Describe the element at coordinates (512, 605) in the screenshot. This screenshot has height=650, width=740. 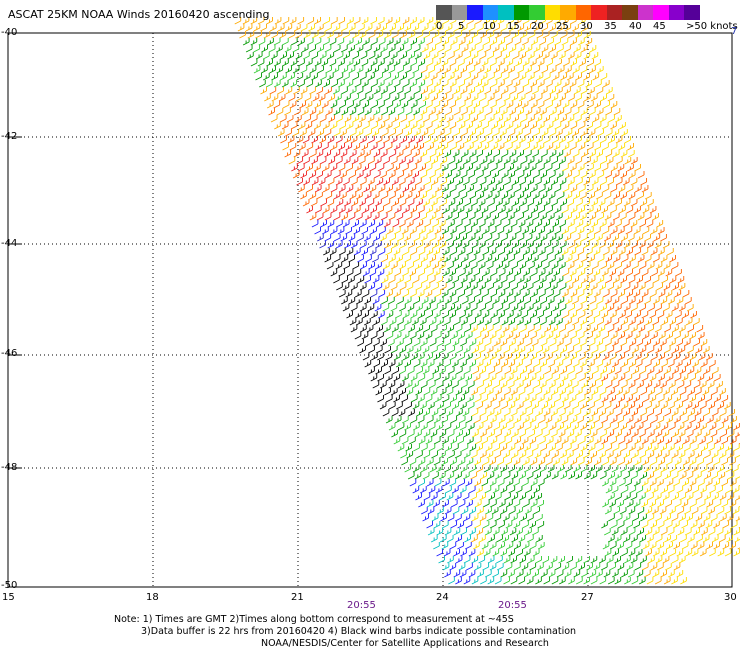
I see `time-label-2: 20:55` at that location.